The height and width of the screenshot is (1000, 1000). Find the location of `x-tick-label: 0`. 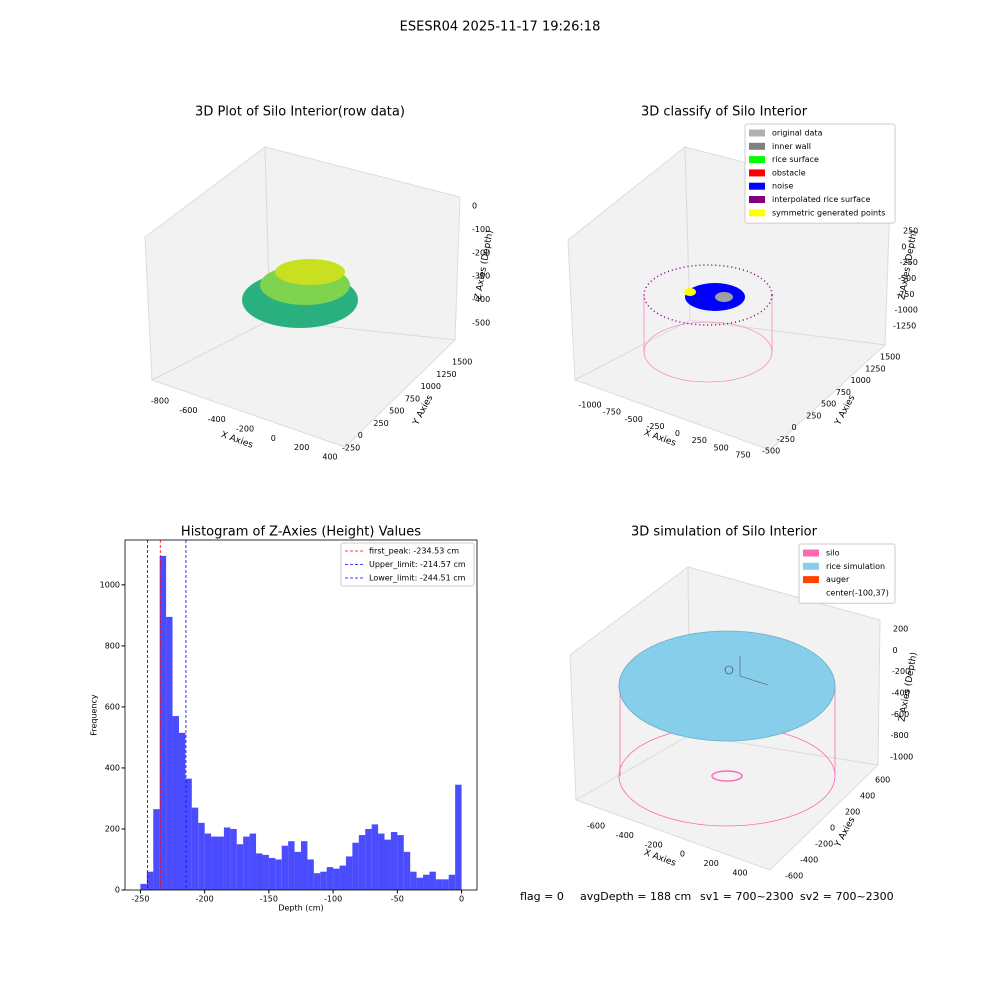

x-tick-label: 0 is located at coordinates (461, 899).